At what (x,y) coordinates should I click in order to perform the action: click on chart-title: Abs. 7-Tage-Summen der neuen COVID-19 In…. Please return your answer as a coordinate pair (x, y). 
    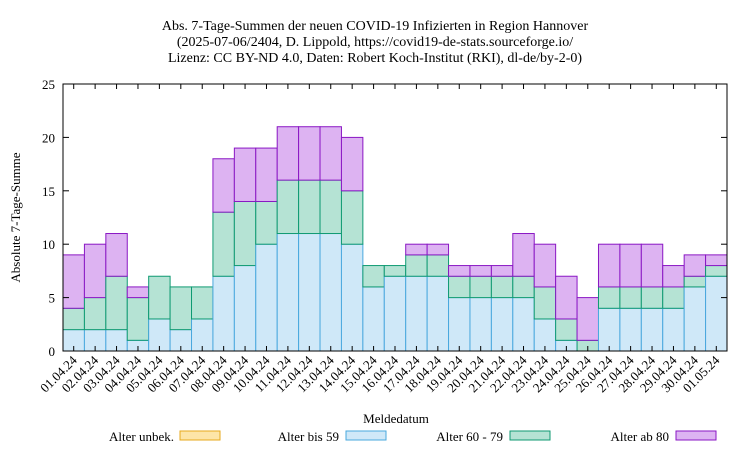
    Looking at the image, I should click on (375, 42).